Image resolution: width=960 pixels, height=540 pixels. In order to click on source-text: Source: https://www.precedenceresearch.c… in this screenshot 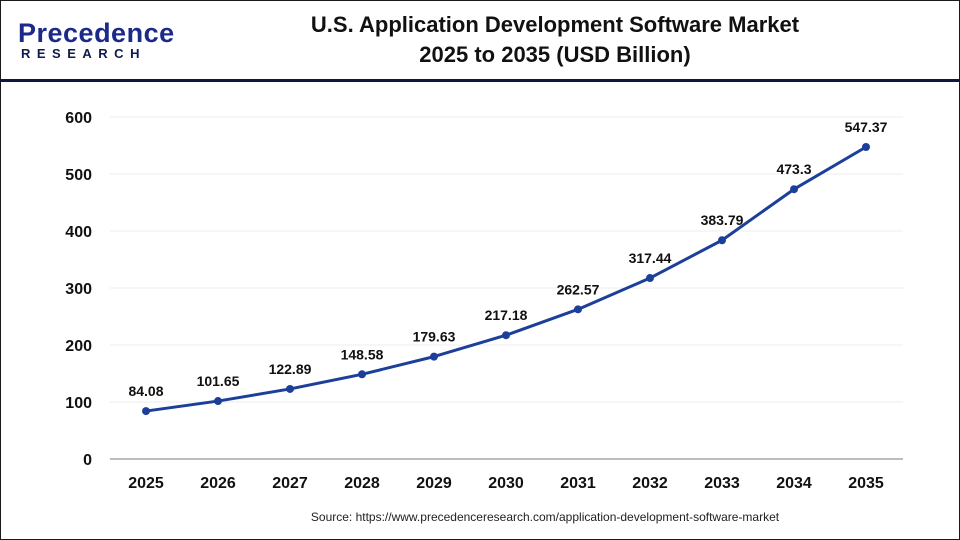, I will do `click(545, 517)`.